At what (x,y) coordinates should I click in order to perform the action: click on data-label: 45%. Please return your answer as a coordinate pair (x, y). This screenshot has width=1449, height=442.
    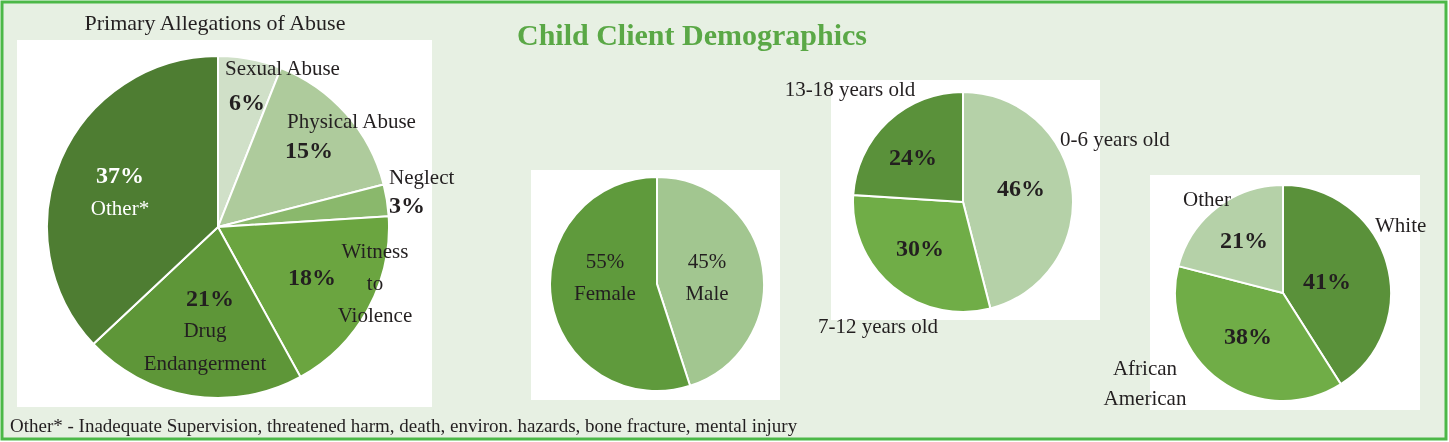
    Looking at the image, I should click on (707, 261).